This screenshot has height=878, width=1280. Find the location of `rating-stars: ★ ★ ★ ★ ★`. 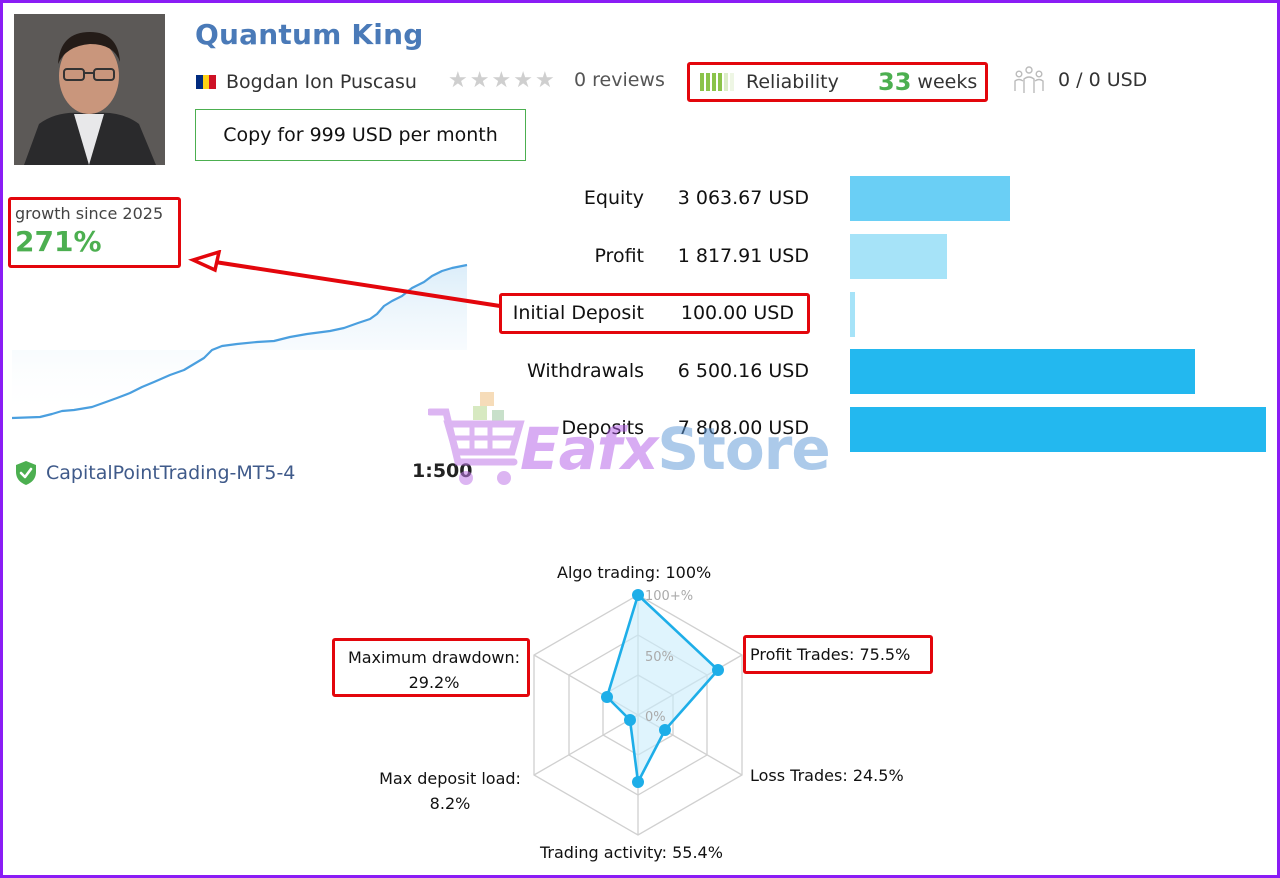

rating-stars: ★ ★ ★ ★ ★ is located at coordinates (501, 81).